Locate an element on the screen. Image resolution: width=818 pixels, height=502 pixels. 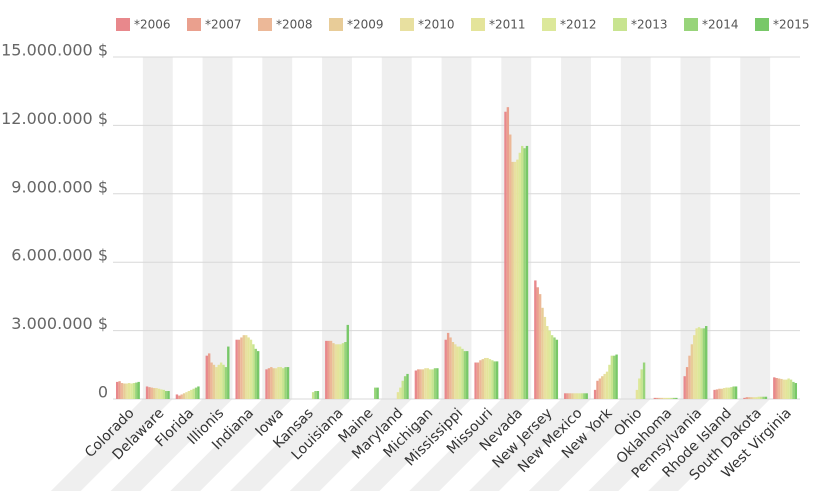
legend-label: *2014 is located at coordinates (720, 25).